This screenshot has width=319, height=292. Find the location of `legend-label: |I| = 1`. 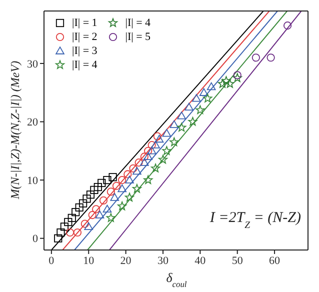

legend-label: |I| = 1 is located at coordinates (85, 23).